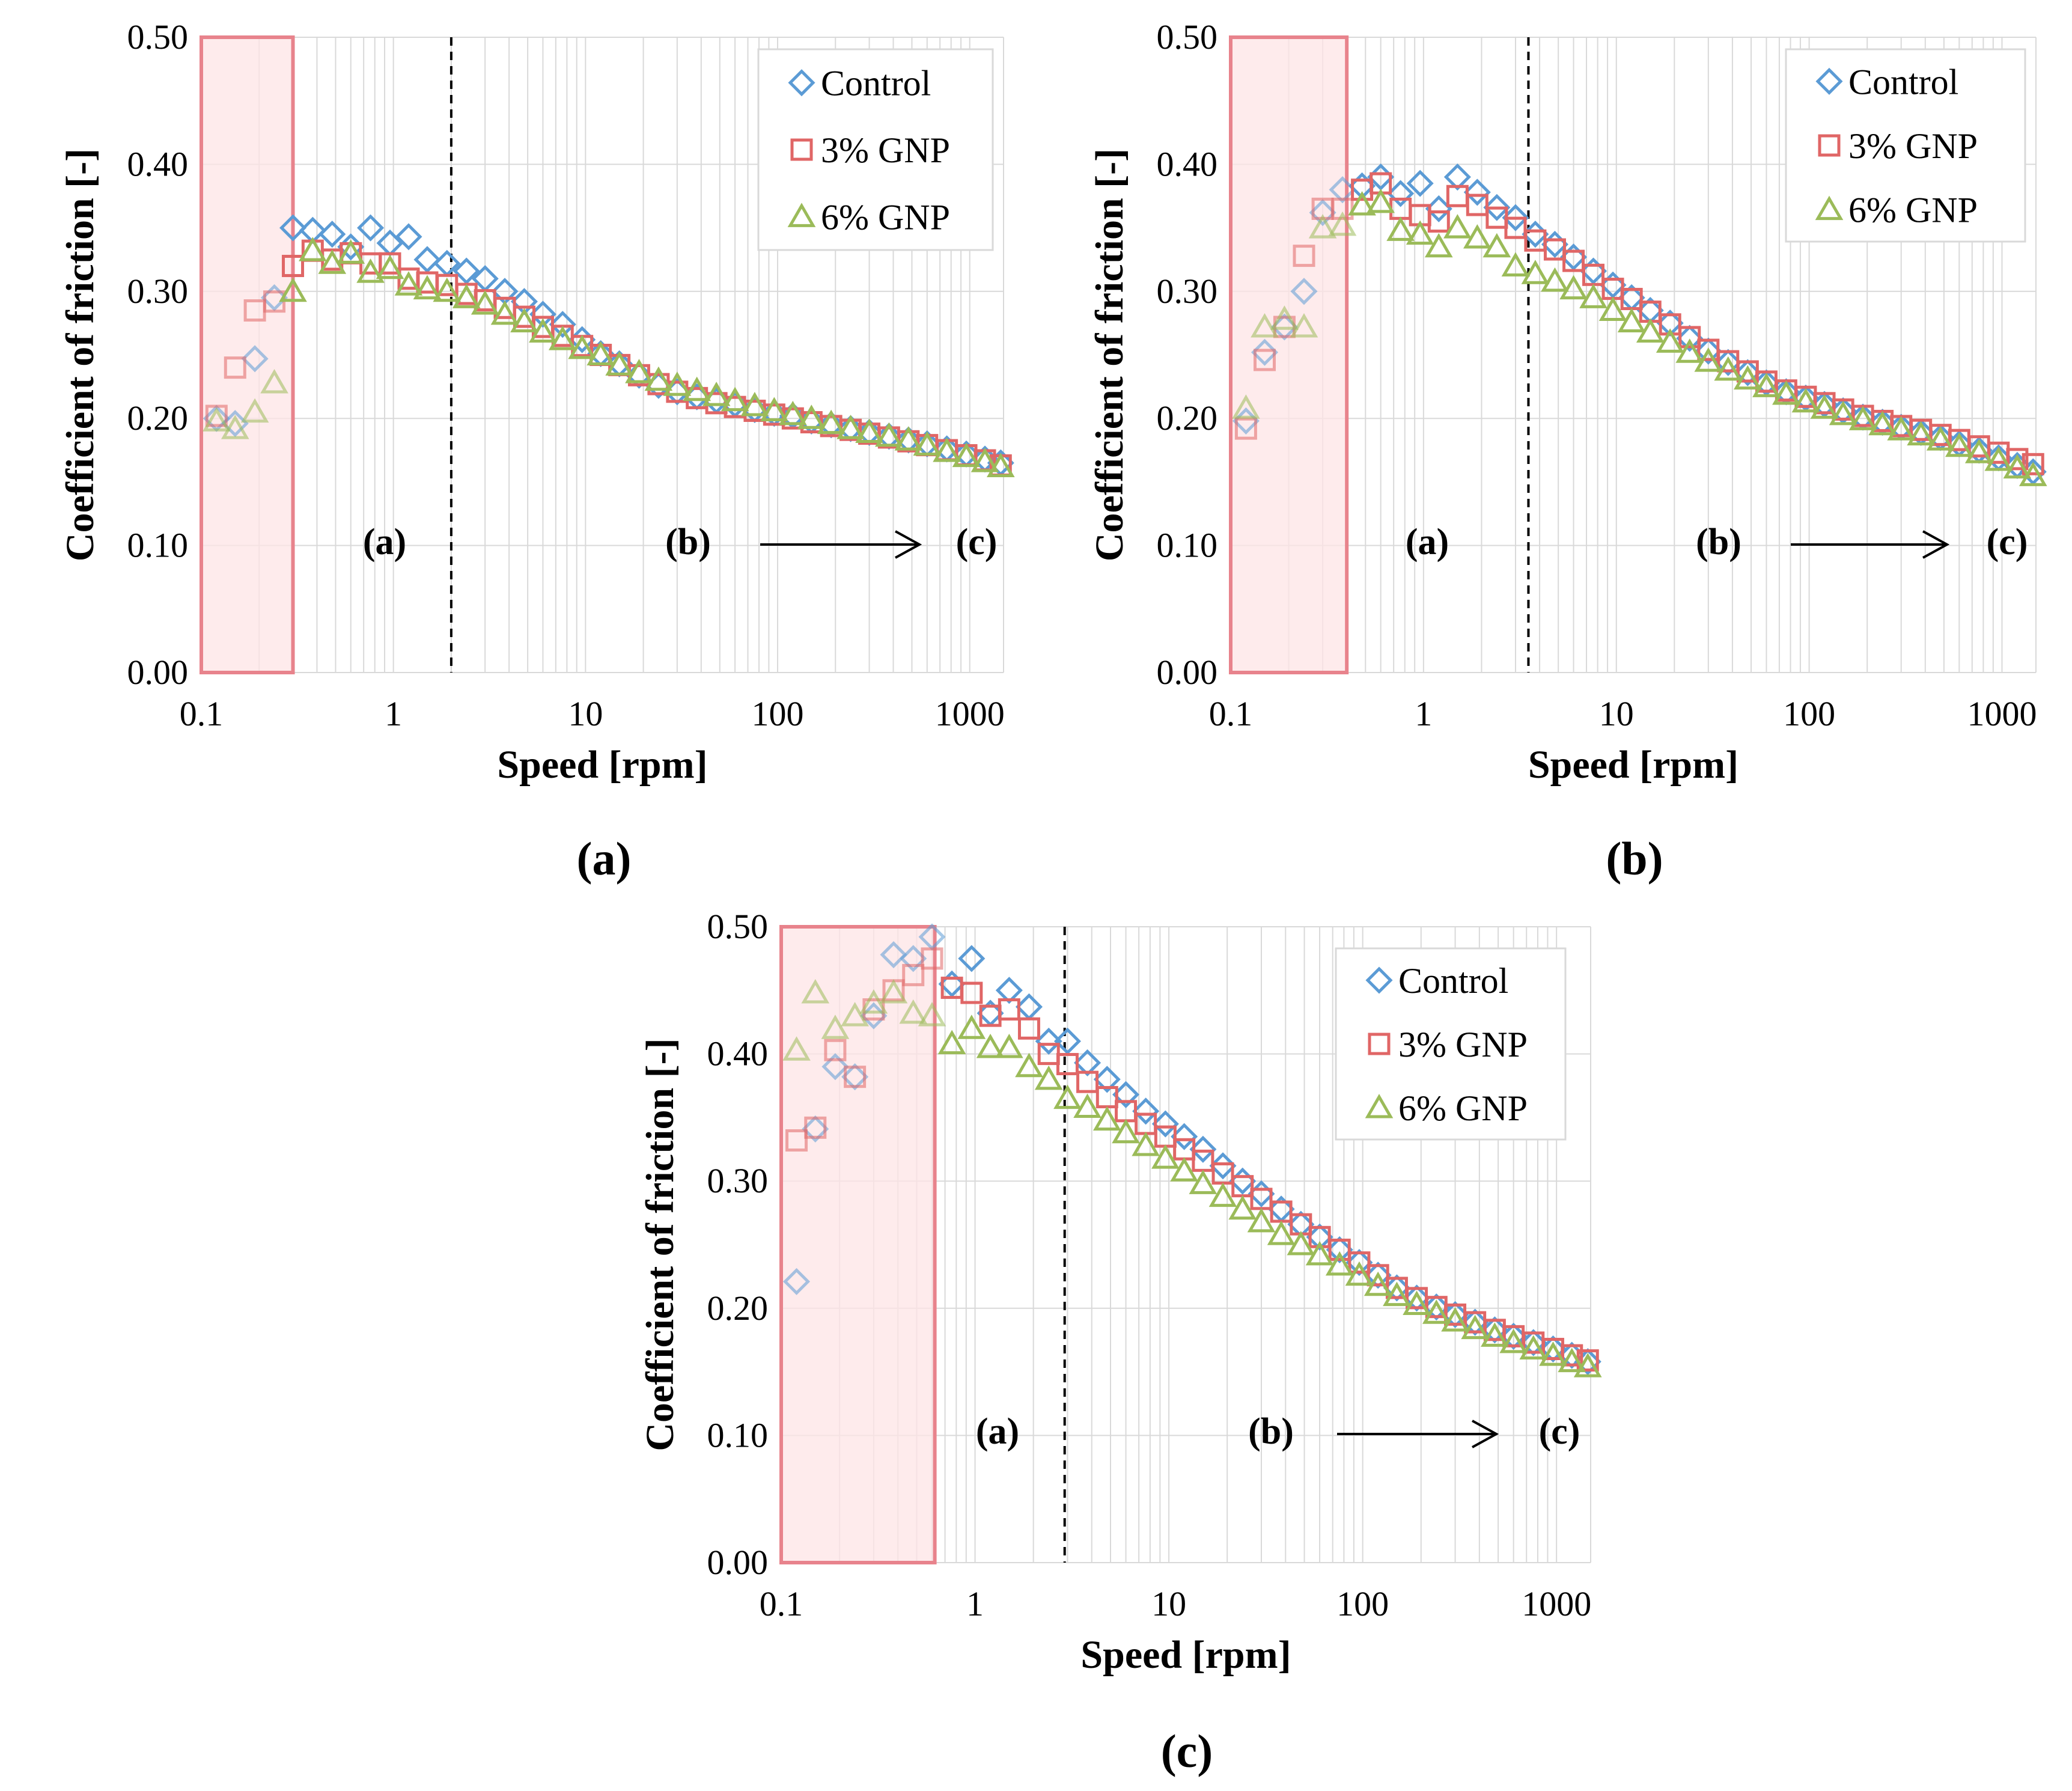  Describe the element at coordinates (738, 1562) in the screenshot. I see `y-tick-label: 0.00` at that location.